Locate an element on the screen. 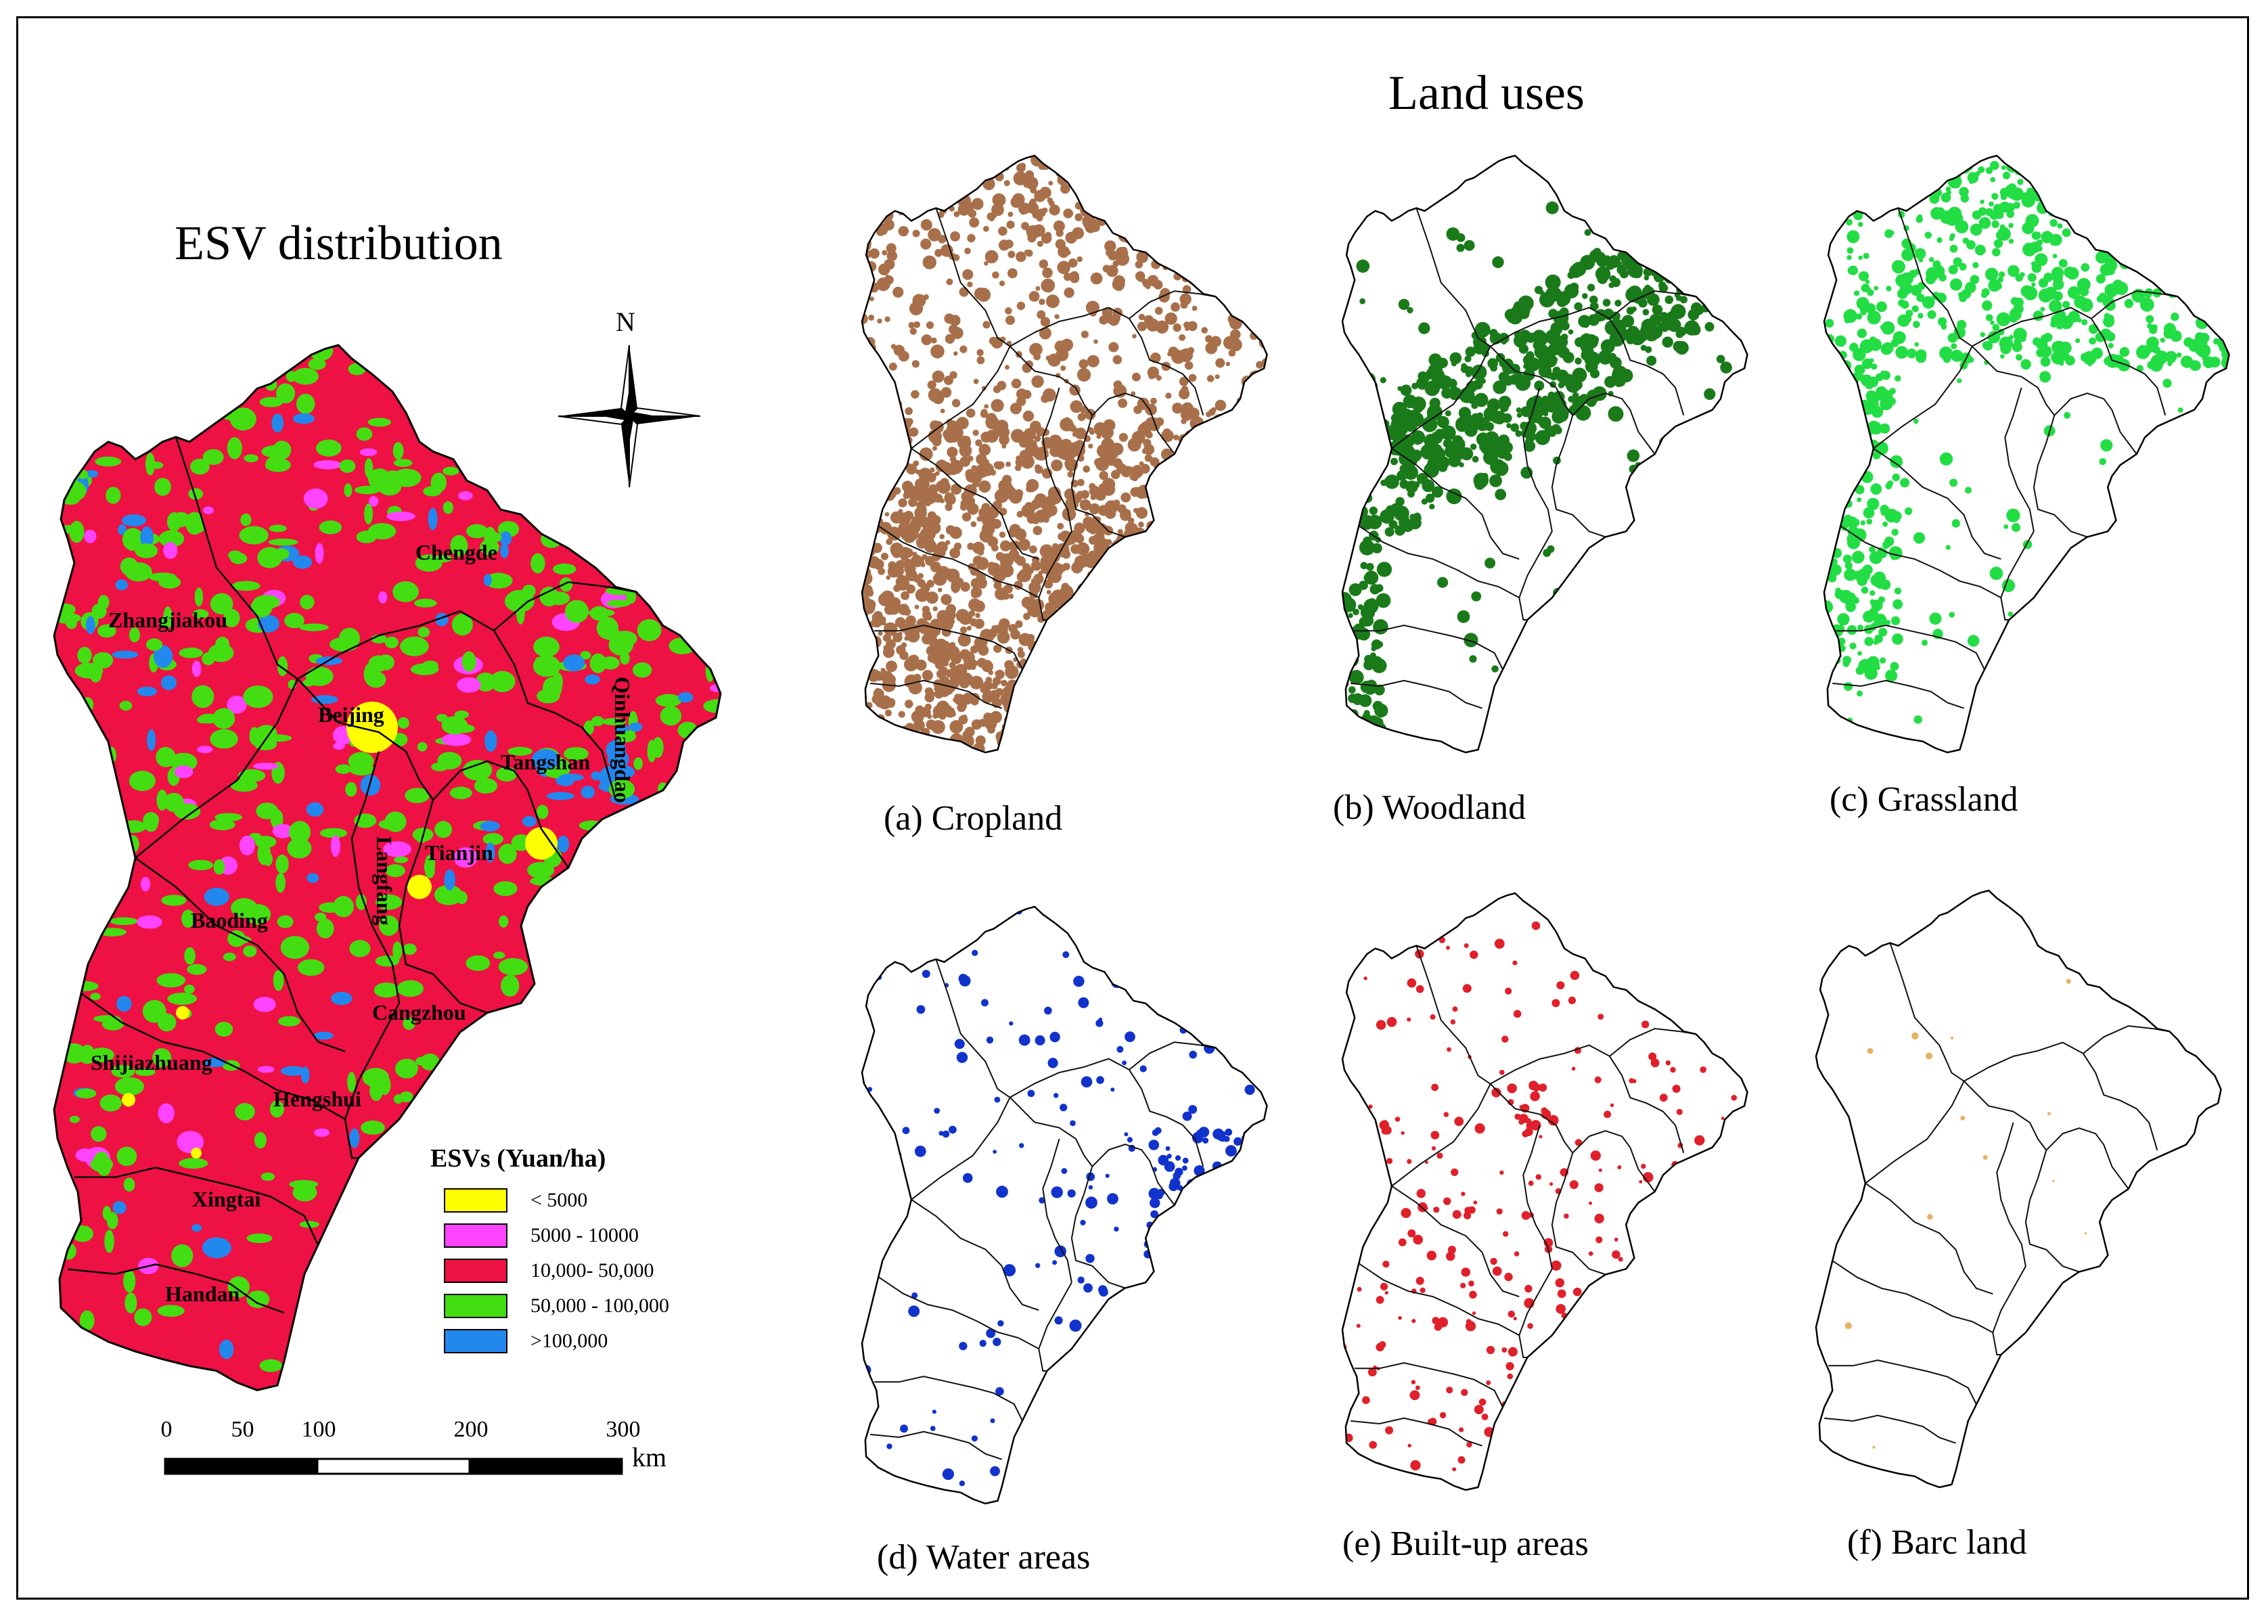 The image size is (2268, 1624). north-arrow-icon is located at coordinates (629, 416).